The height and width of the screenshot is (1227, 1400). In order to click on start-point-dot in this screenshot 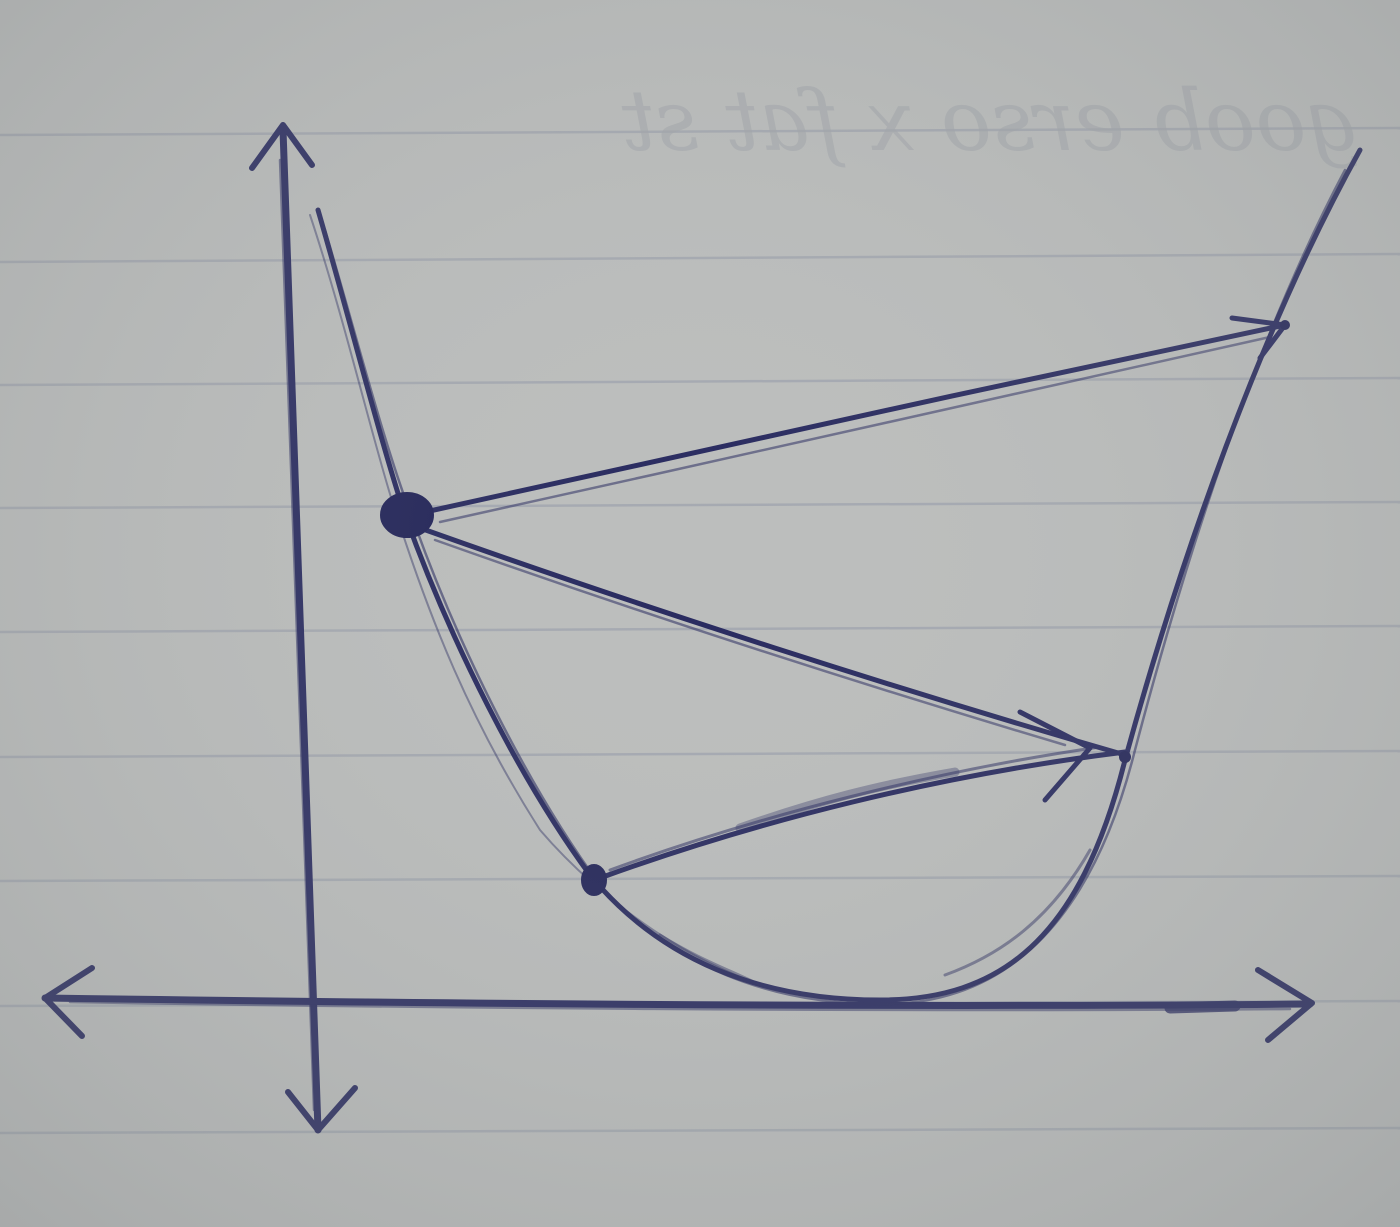, I will do `click(407, 515)`.